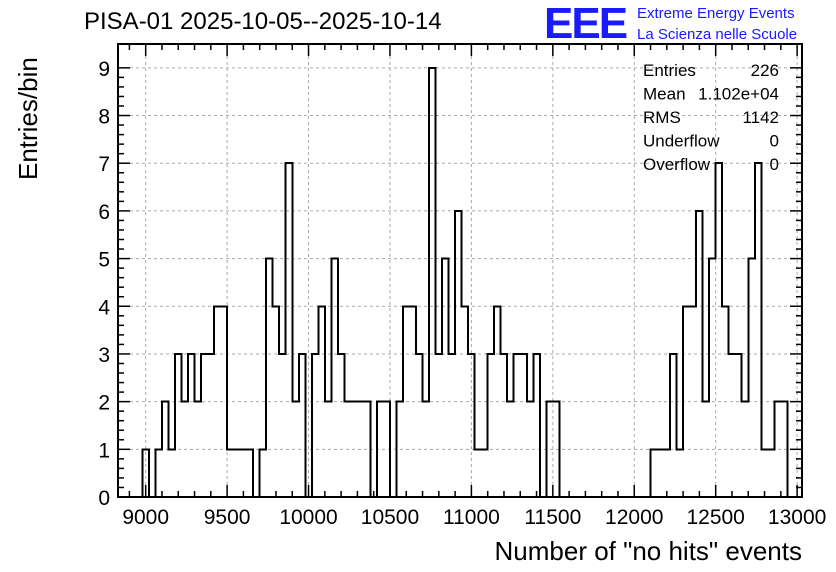 The height and width of the screenshot is (572, 836). What do you see at coordinates (648, 551) in the screenshot?
I see `x-axis-label: Number of "no hits" events` at bounding box center [648, 551].